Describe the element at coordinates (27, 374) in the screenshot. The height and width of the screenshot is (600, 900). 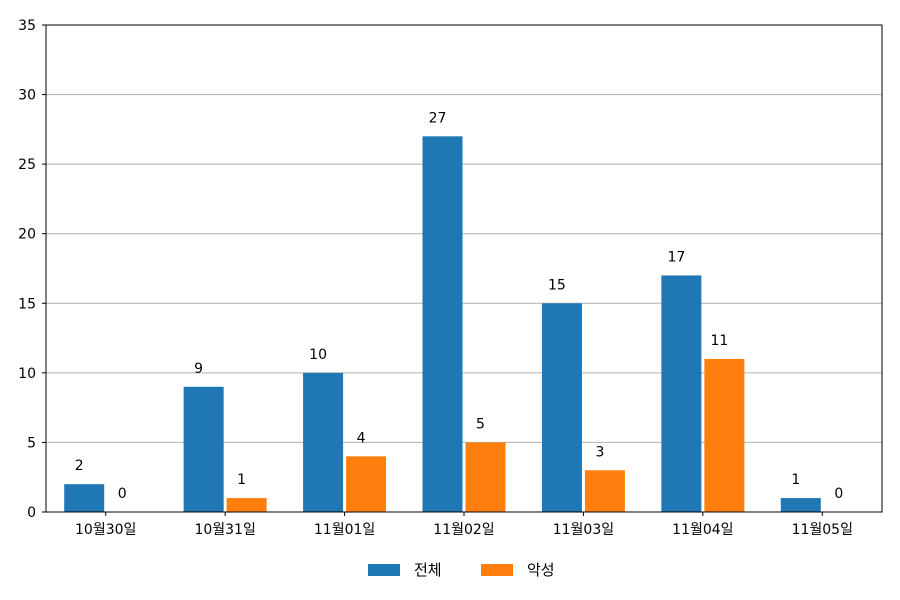
I see `y-tick-label: 10` at that location.